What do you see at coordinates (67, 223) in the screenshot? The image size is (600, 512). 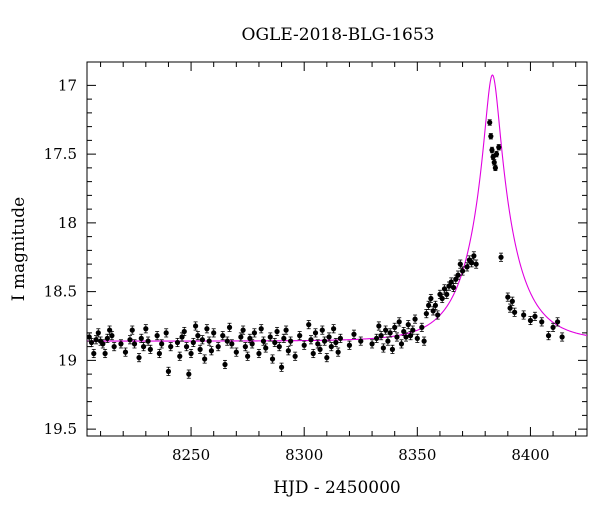 I see `y-tick-label: 18` at bounding box center [67, 223].